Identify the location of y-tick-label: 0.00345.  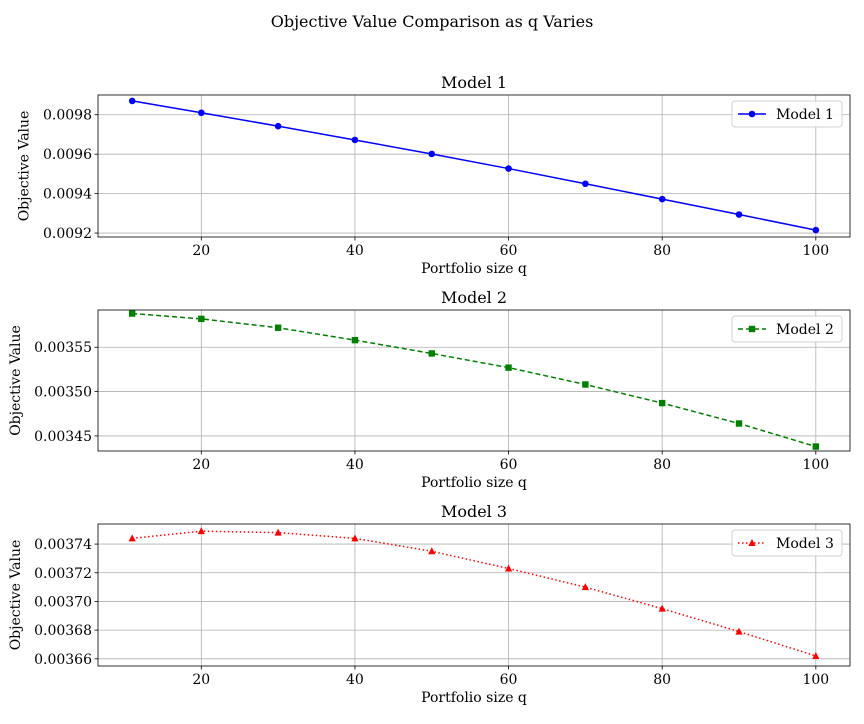
(63, 437).